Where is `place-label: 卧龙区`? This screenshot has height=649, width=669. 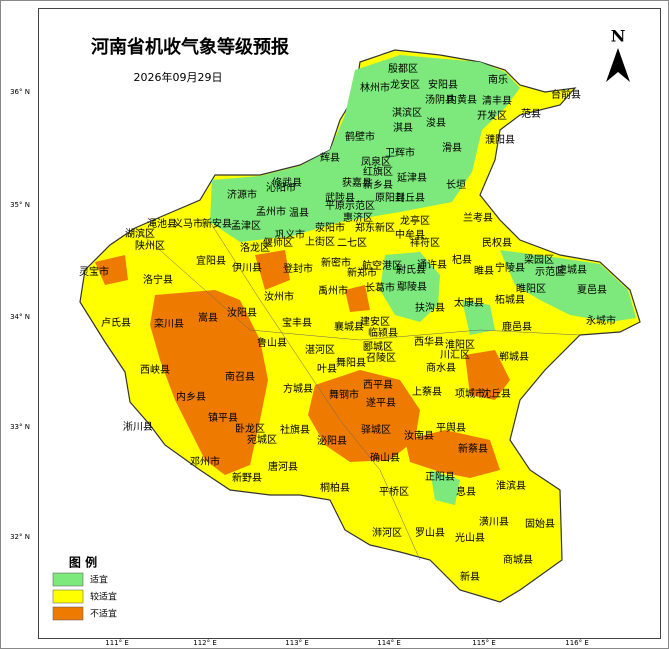
place-label: 卧龙区 is located at coordinates (250, 428).